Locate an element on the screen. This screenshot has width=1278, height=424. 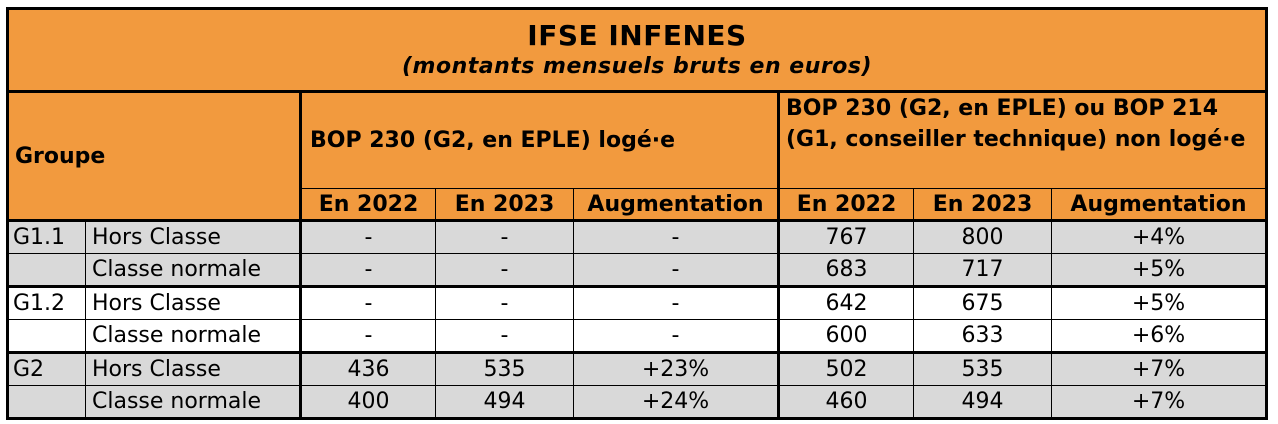
nonloge-2022-cell: 502 is located at coordinates (845, 368).